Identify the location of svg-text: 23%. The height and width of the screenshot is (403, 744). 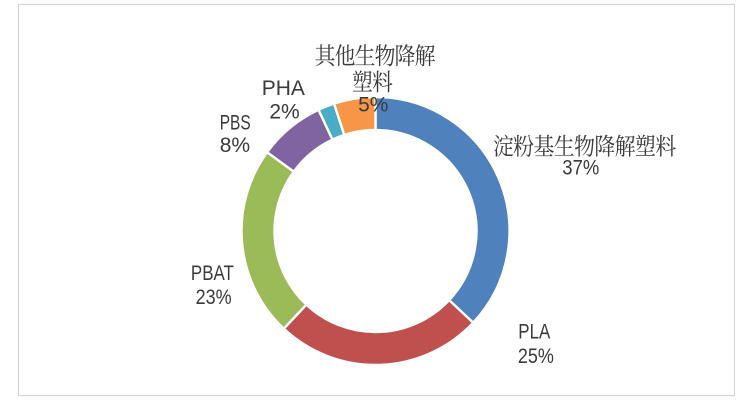
(214, 297).